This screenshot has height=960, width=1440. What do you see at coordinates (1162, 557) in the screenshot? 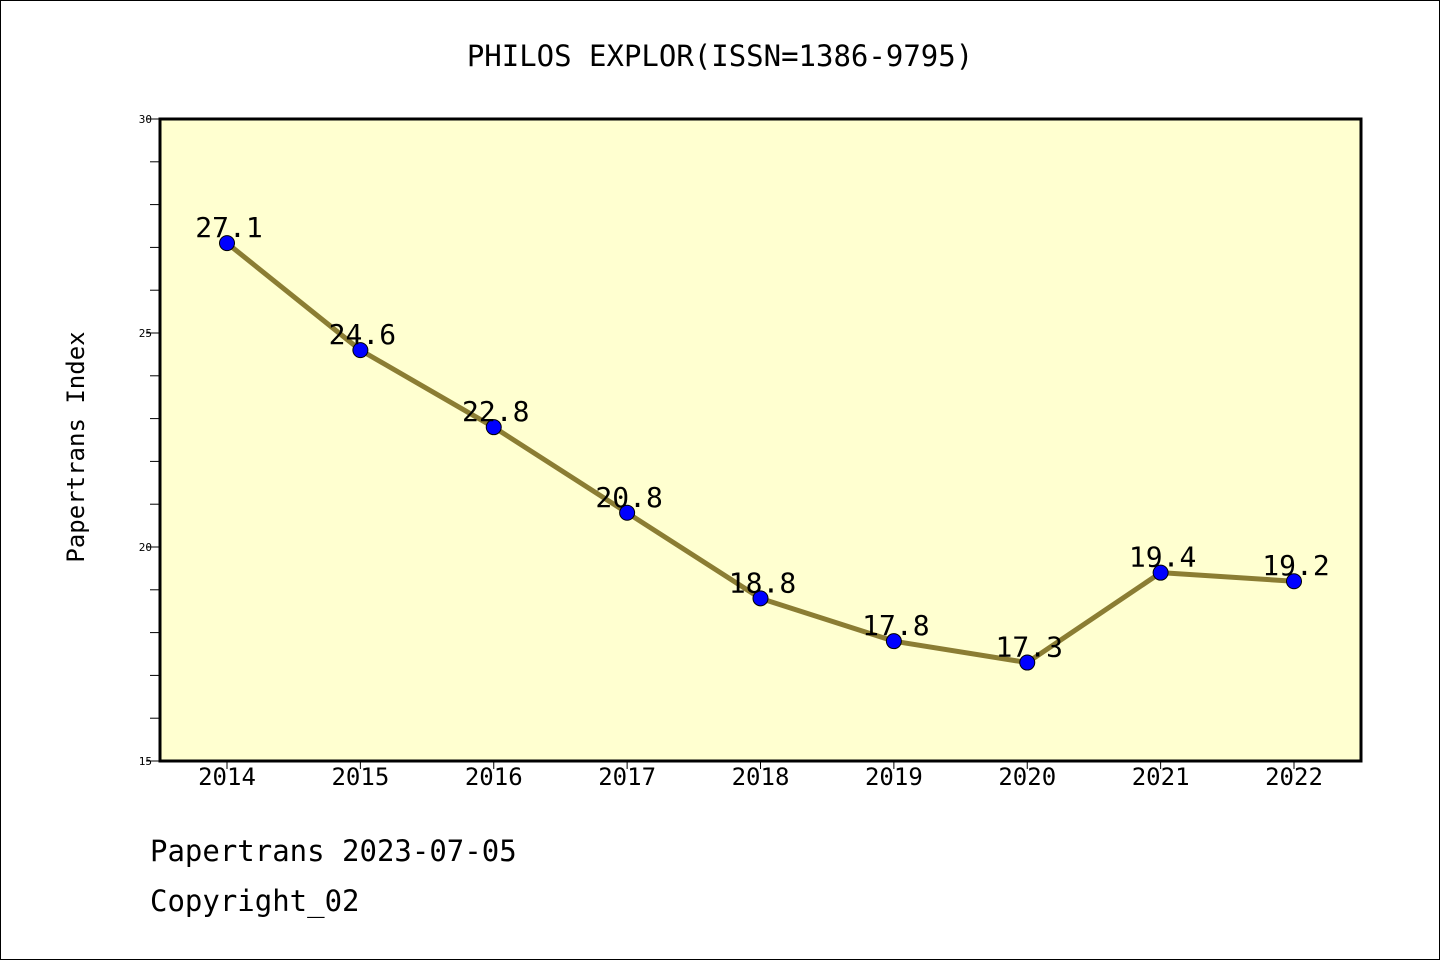
I see `data-label: 19.4` at bounding box center [1162, 557].